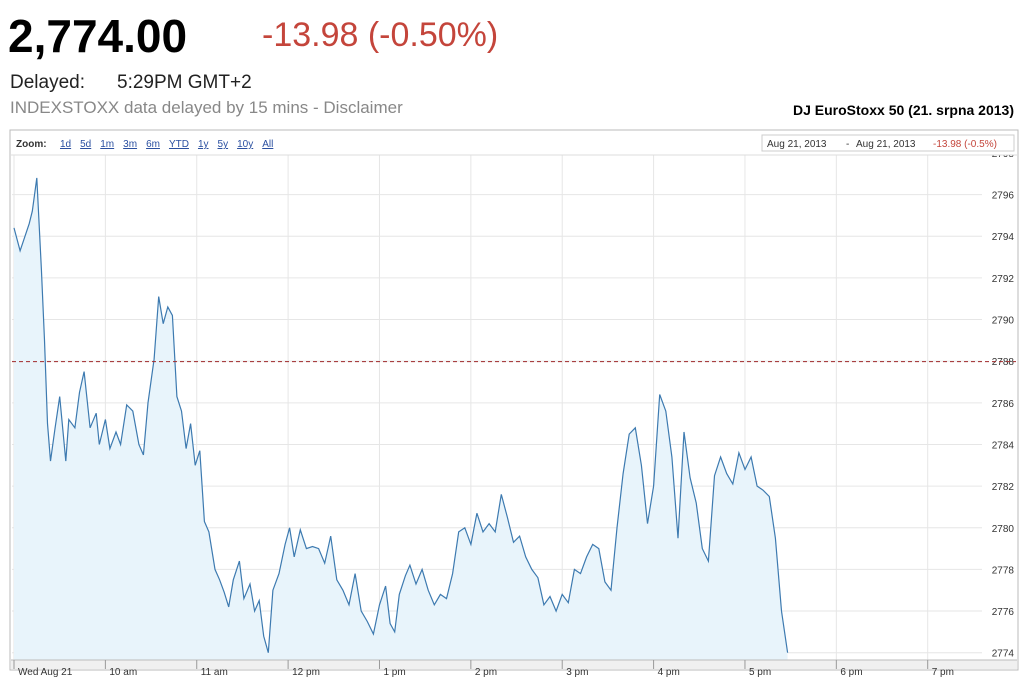  Describe the element at coordinates (267, 144) in the screenshot. I see `zoom-link: All` at that location.